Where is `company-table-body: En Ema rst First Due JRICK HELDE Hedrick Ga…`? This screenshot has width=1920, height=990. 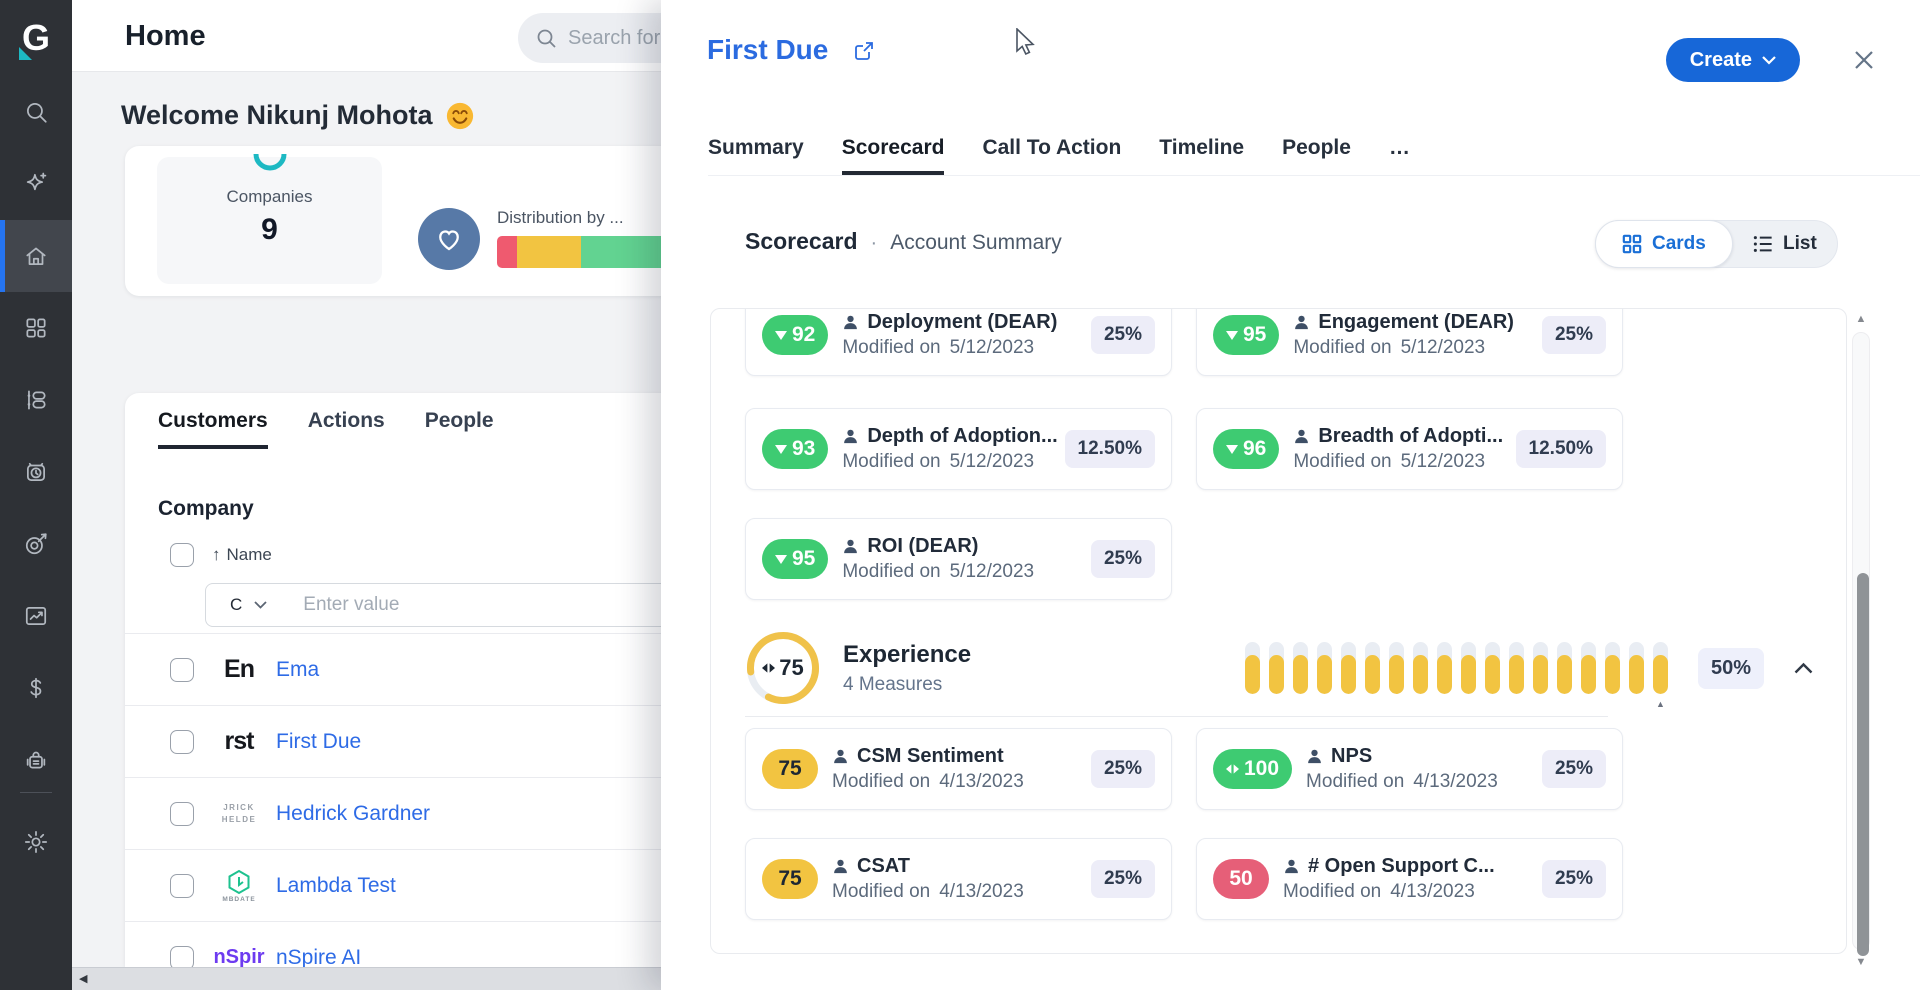
company-table-body: En Ema rst First Due JRICK HELDE Hedrick Ga… is located at coordinates (445, 800).